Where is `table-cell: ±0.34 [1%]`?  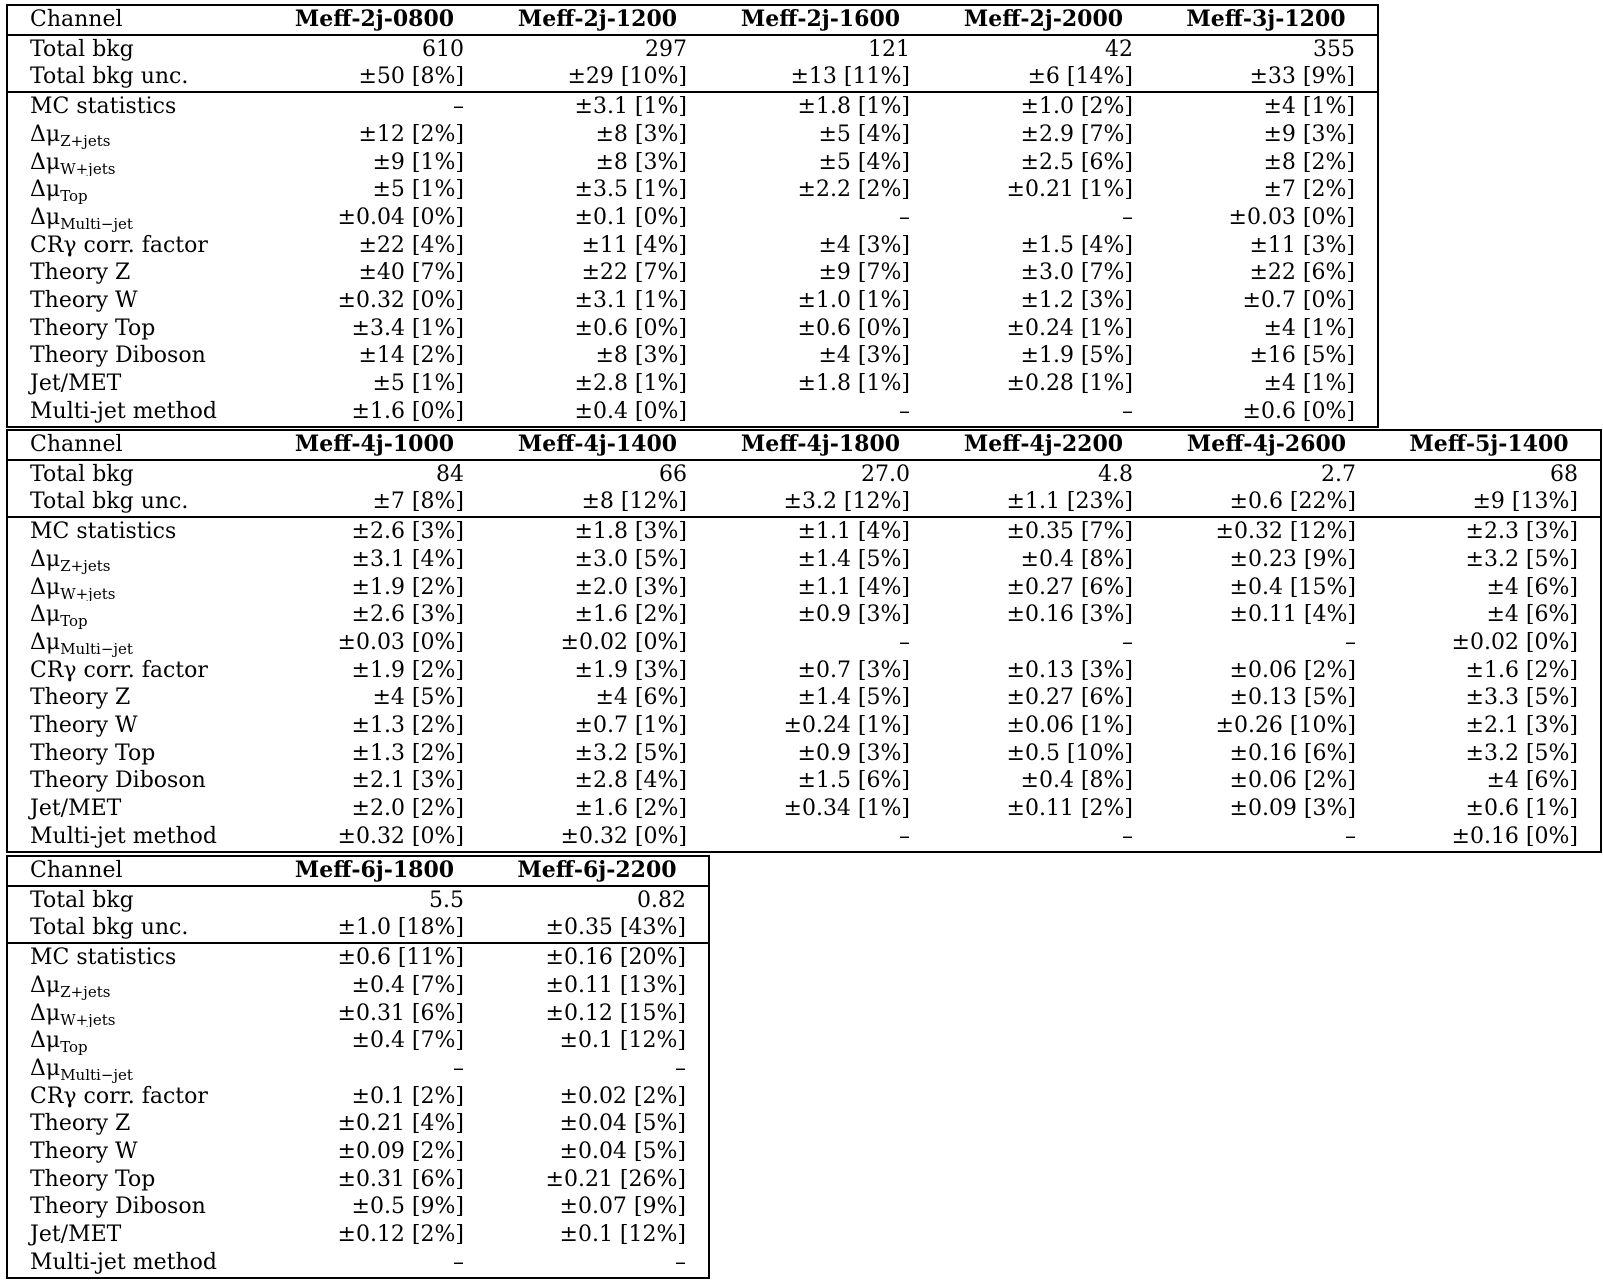 table-cell: ±0.34 [1%] is located at coordinates (846, 809).